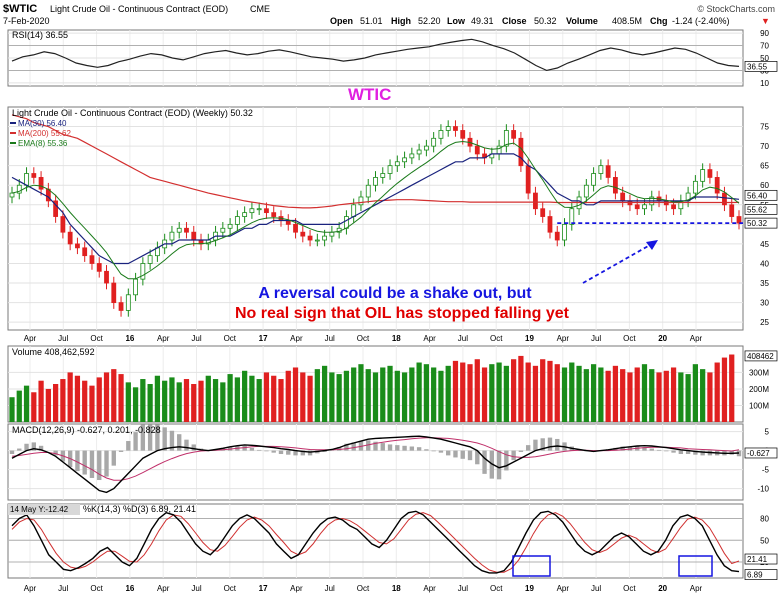 This screenshot has width=779, height=600. I want to click on price-legend-item: MA(30) 56.40, so click(42, 123).